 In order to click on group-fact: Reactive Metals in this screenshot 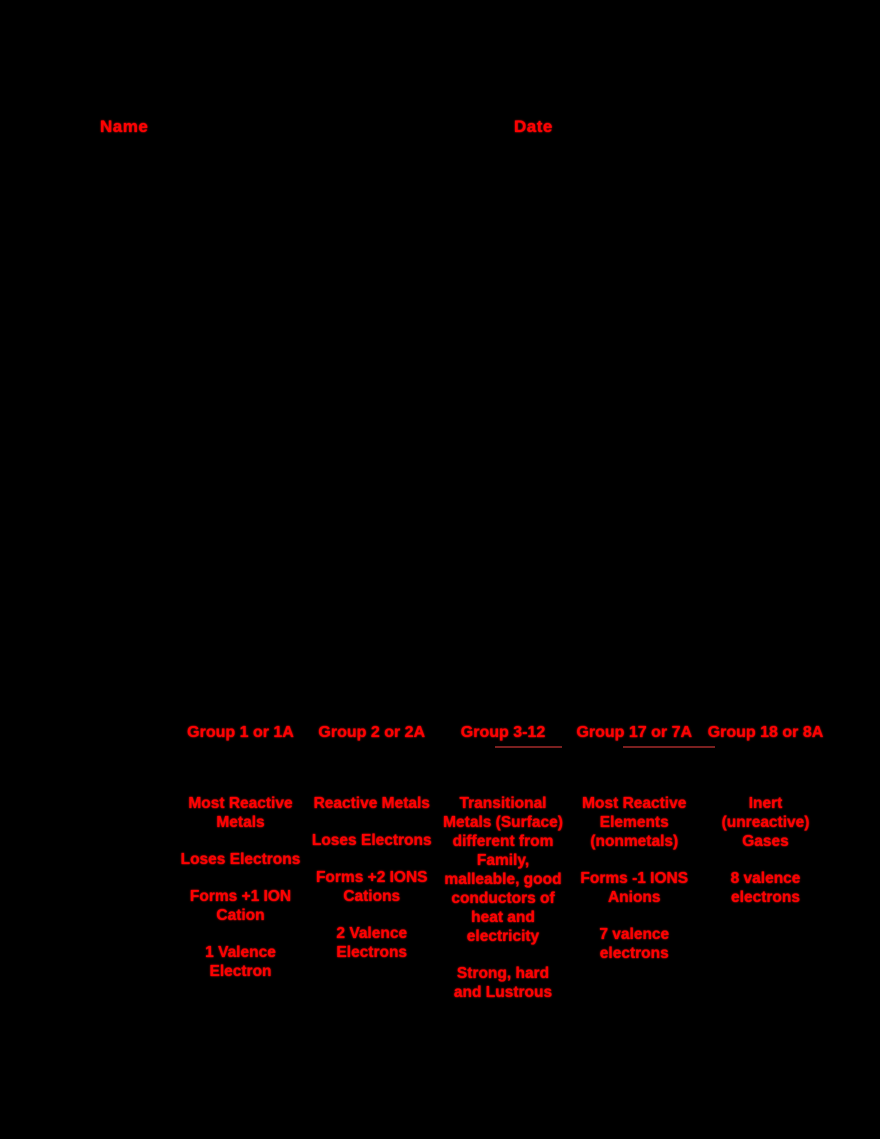, I will do `click(371, 803)`.